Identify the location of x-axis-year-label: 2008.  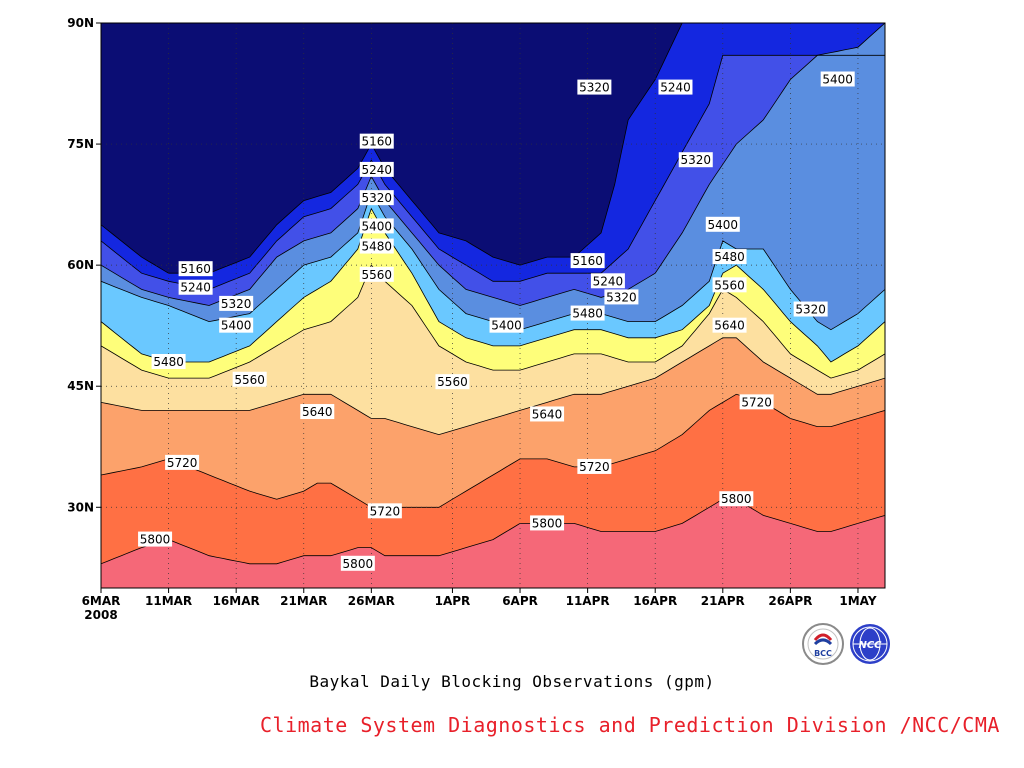
(100, 615).